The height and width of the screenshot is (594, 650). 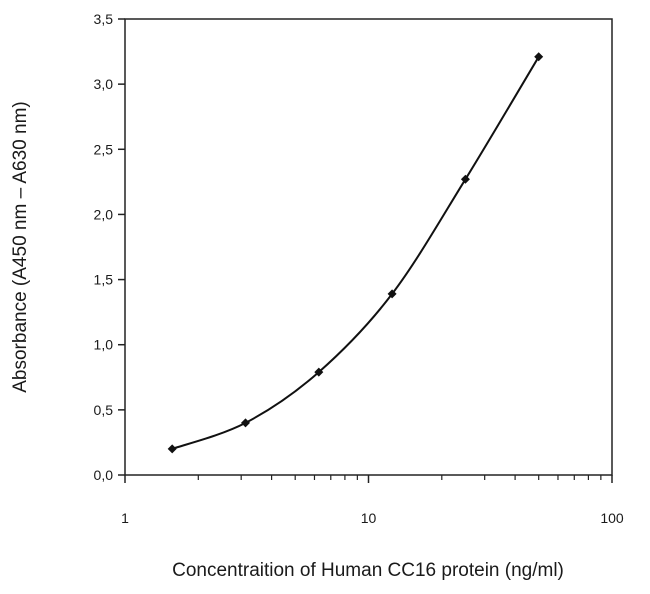 I want to click on y-axis-title: Absorbance (A450 nm – A630 nm), so click(x=20, y=247).